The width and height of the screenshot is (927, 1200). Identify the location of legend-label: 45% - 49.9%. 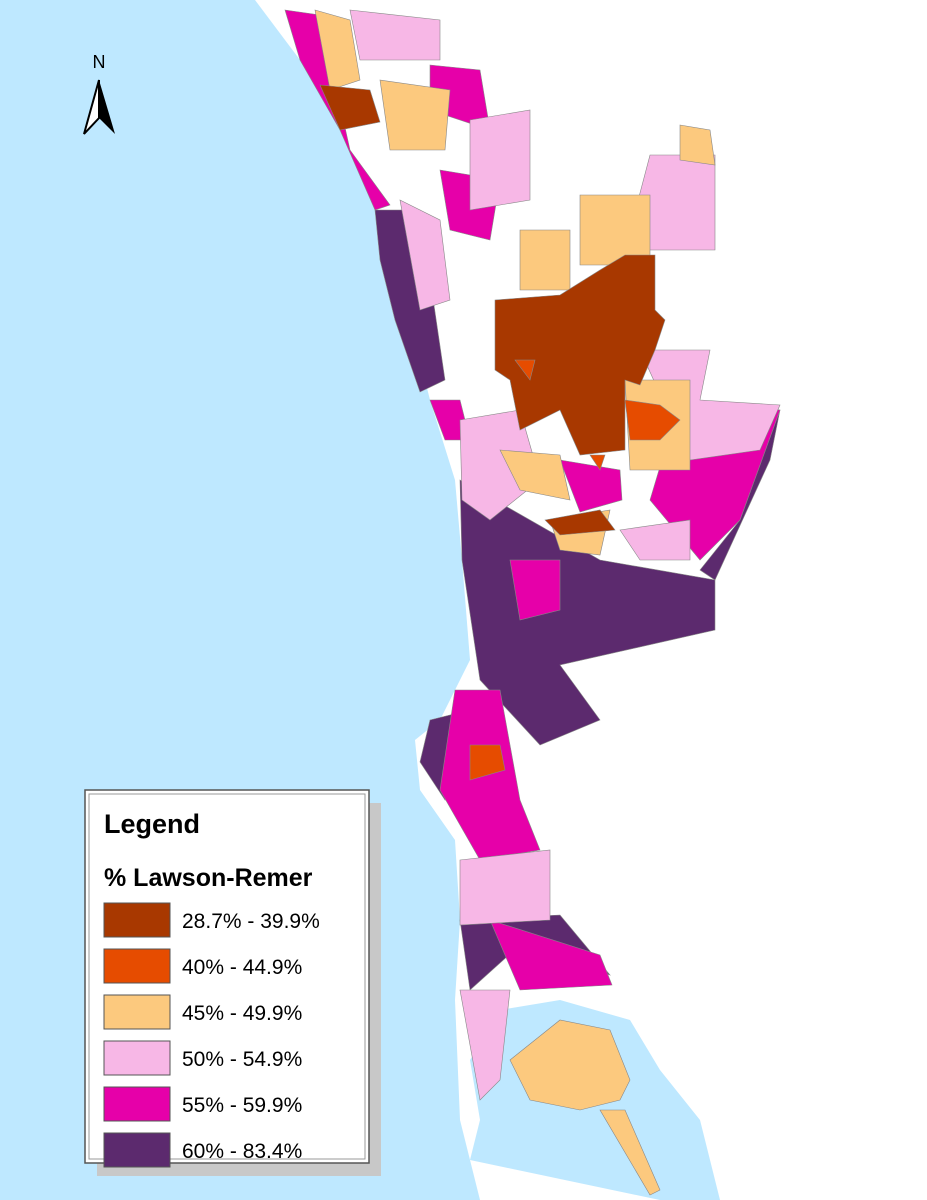
(242, 1013).